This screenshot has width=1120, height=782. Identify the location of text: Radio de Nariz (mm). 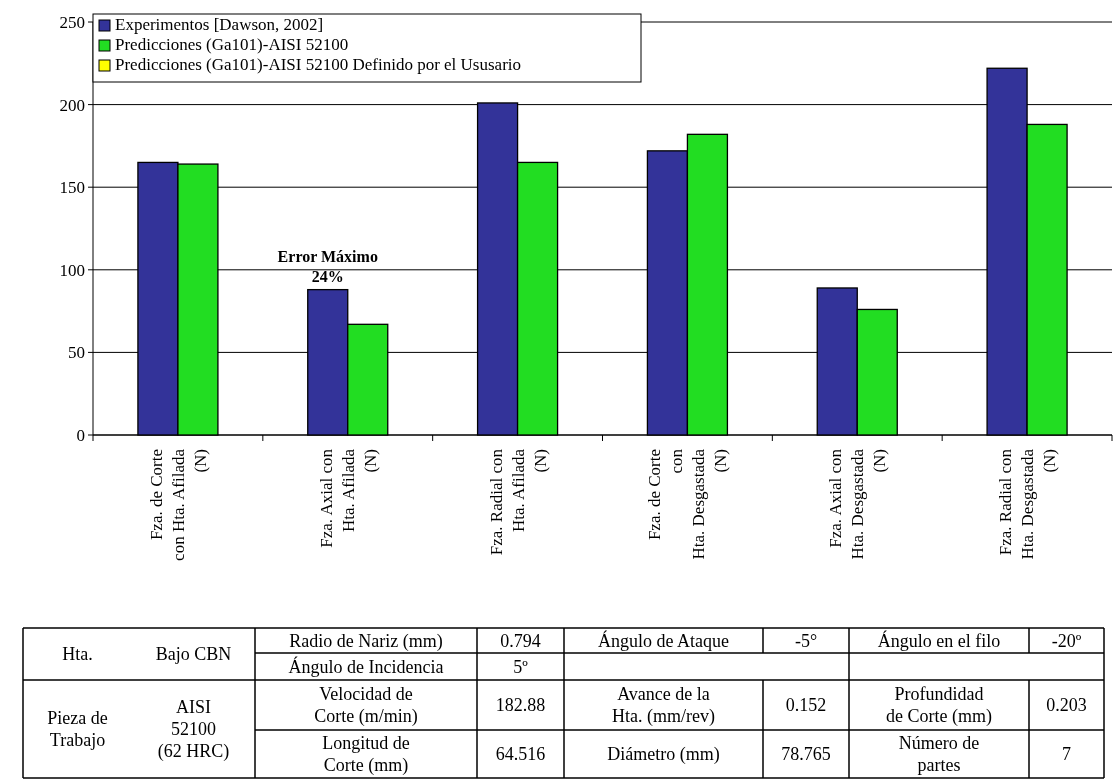
(366, 641).